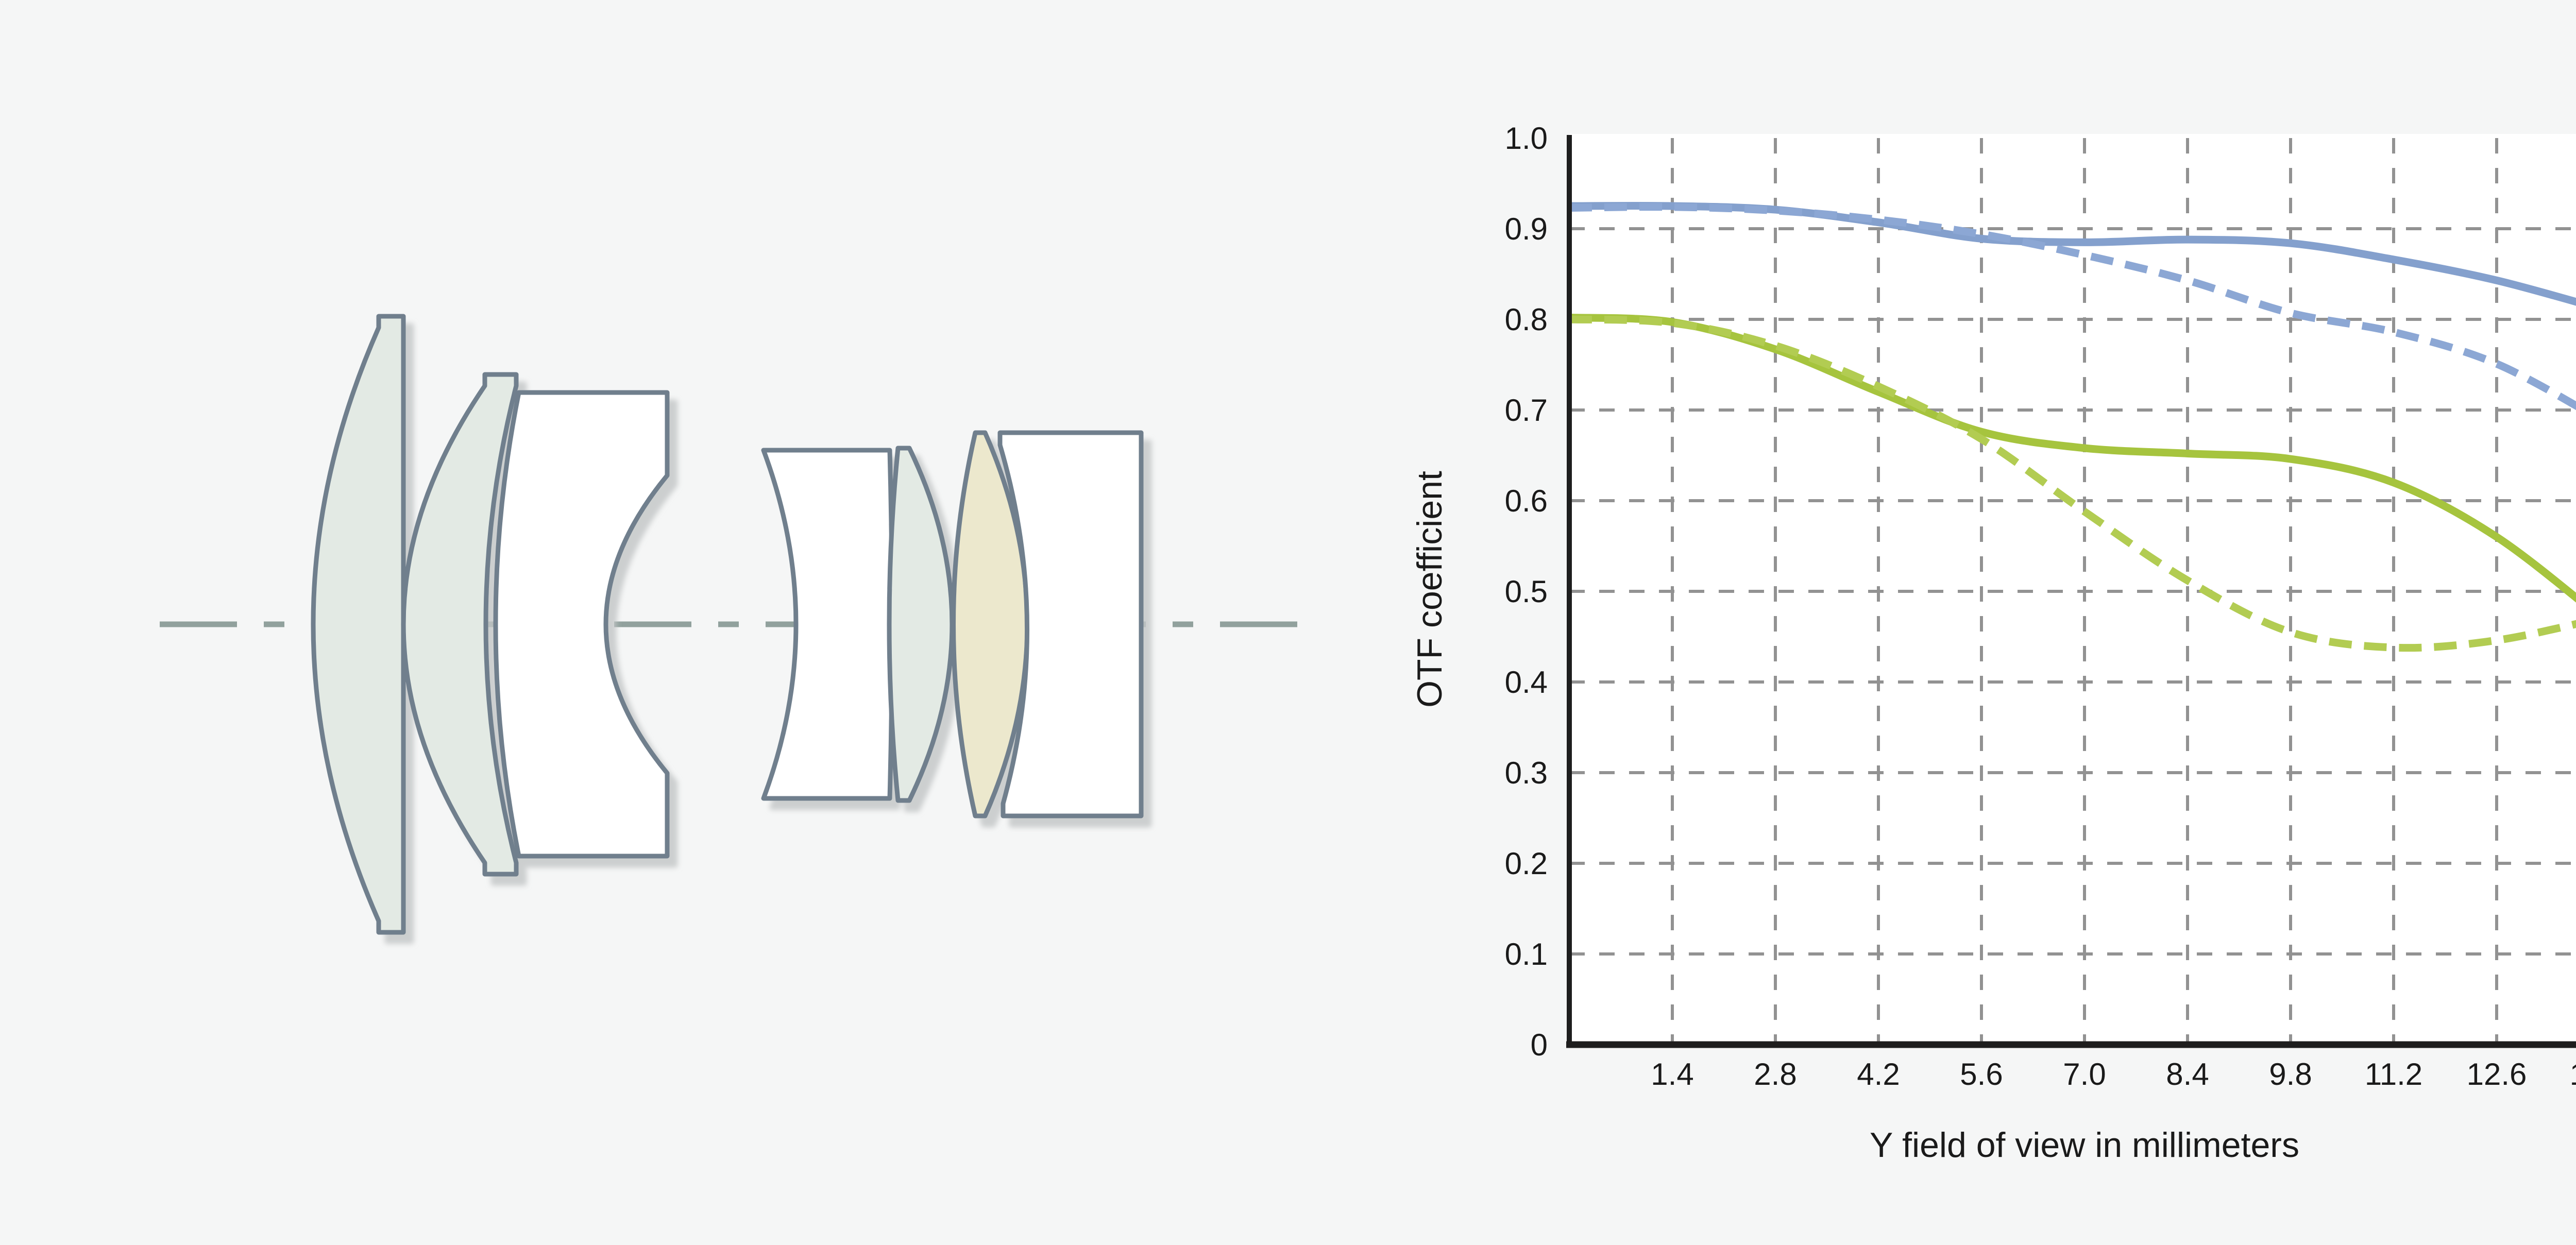  What do you see at coordinates (581, 624) in the screenshot?
I see `lens-element-3-concave-block` at bounding box center [581, 624].